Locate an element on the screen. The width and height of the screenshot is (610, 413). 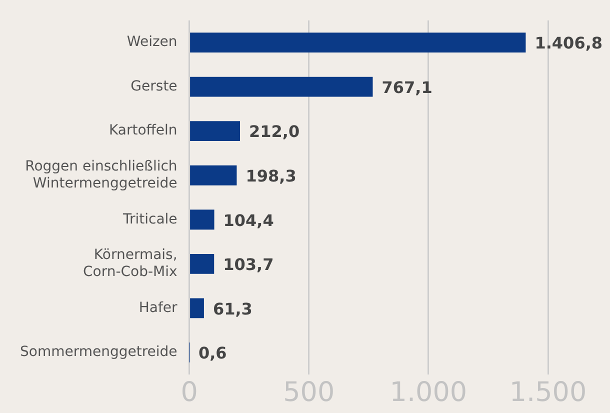
y-tick-label: Roggen einschließlich Wintermenggetreide is located at coordinates (101, 175).